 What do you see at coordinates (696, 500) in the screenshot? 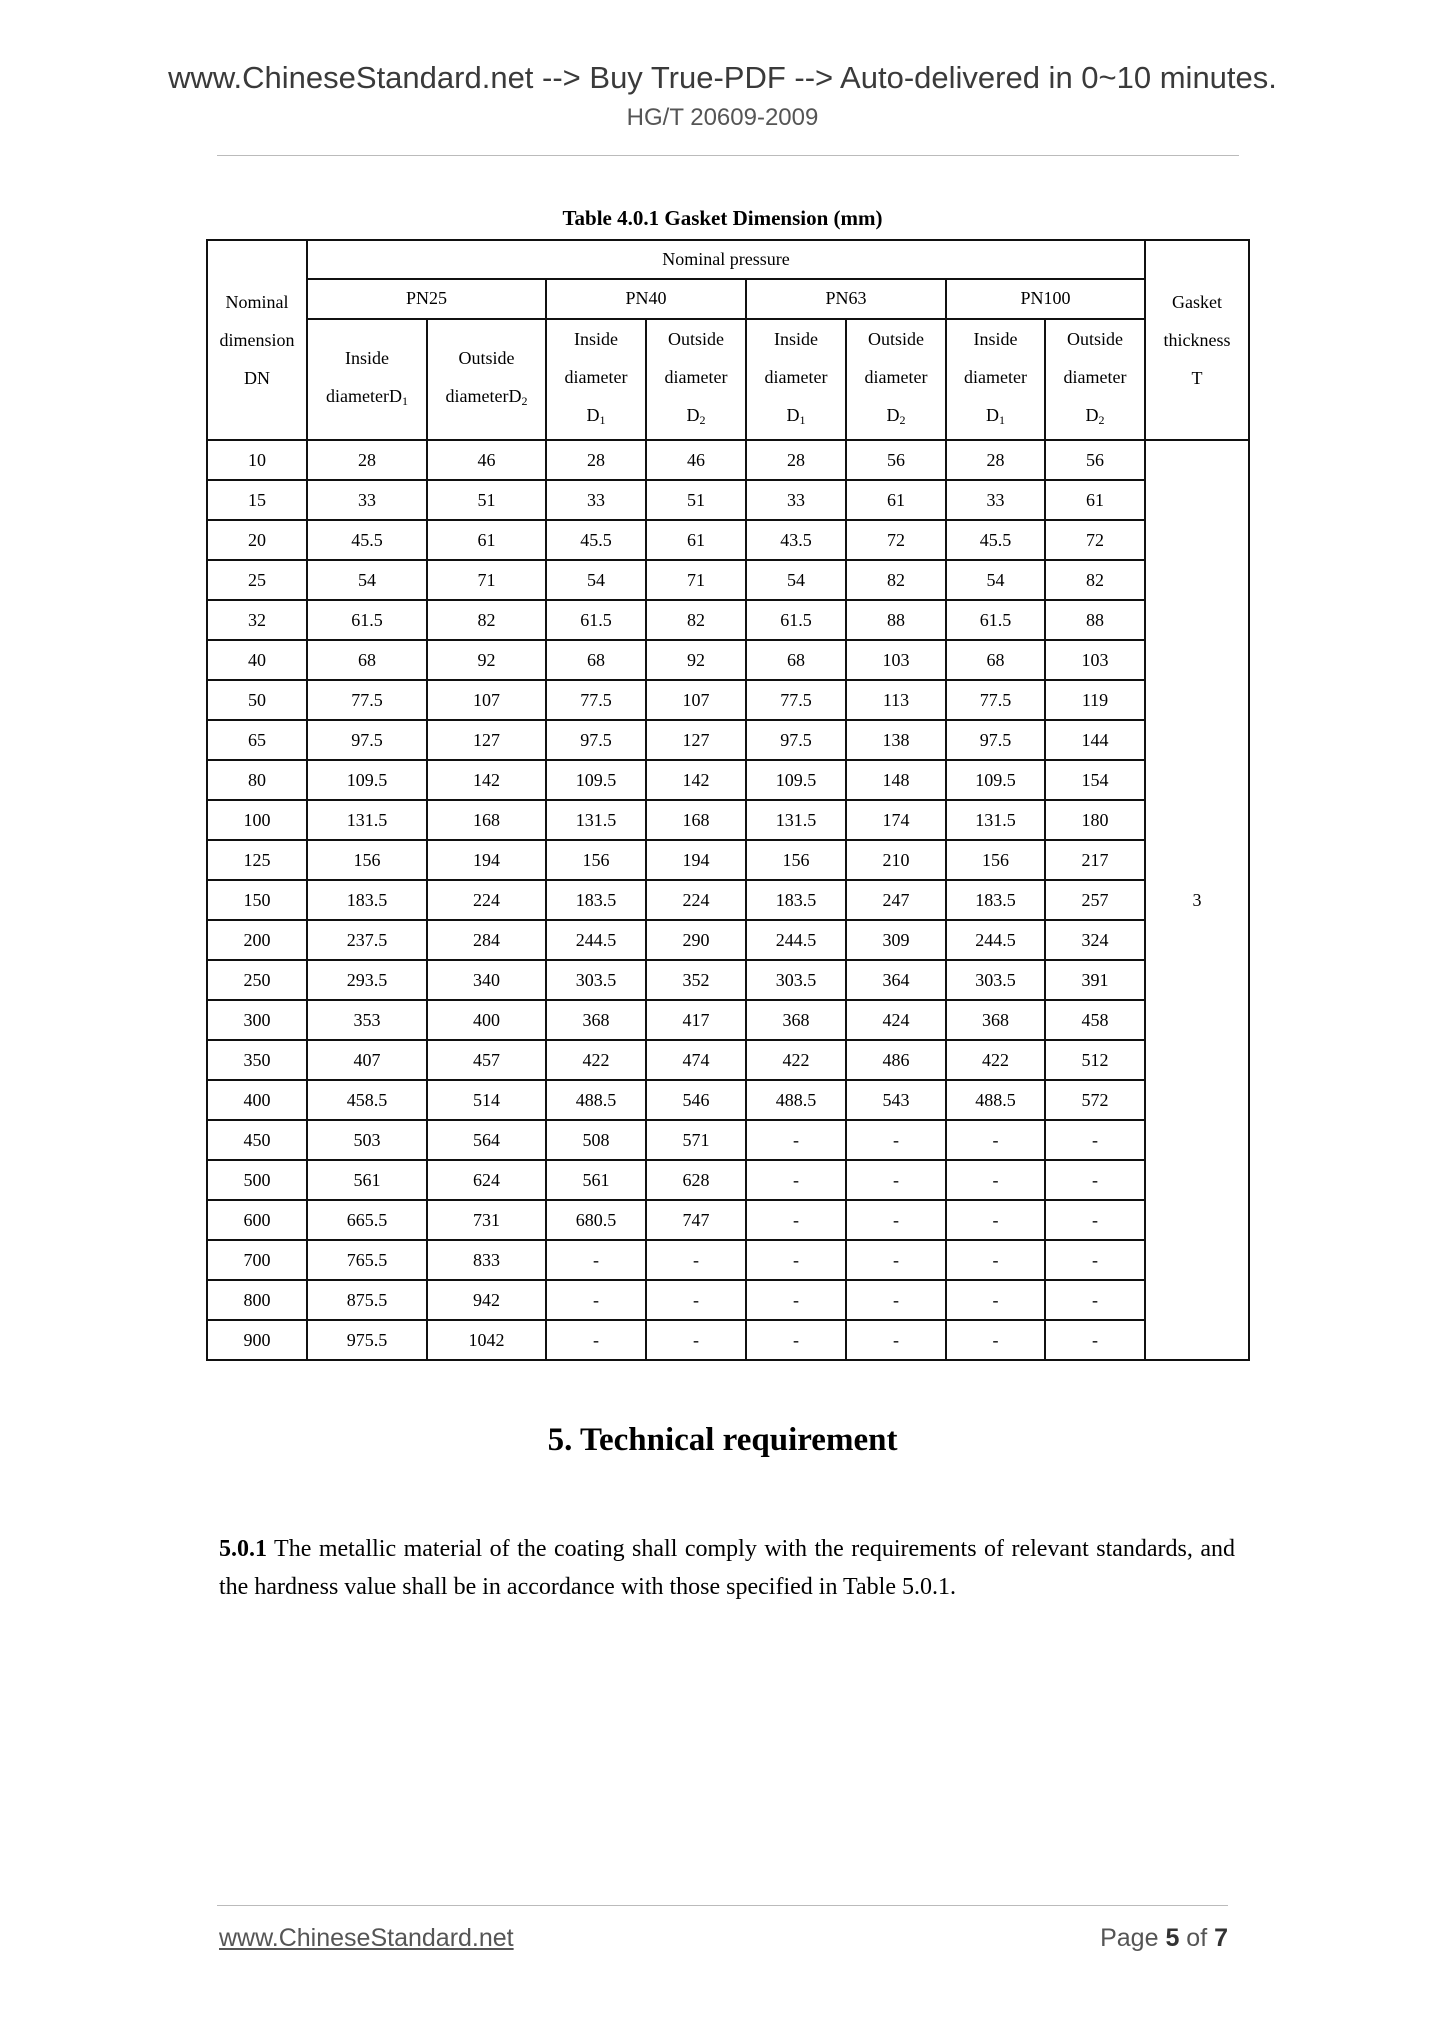
I see `table-cell: 51` at bounding box center [696, 500].